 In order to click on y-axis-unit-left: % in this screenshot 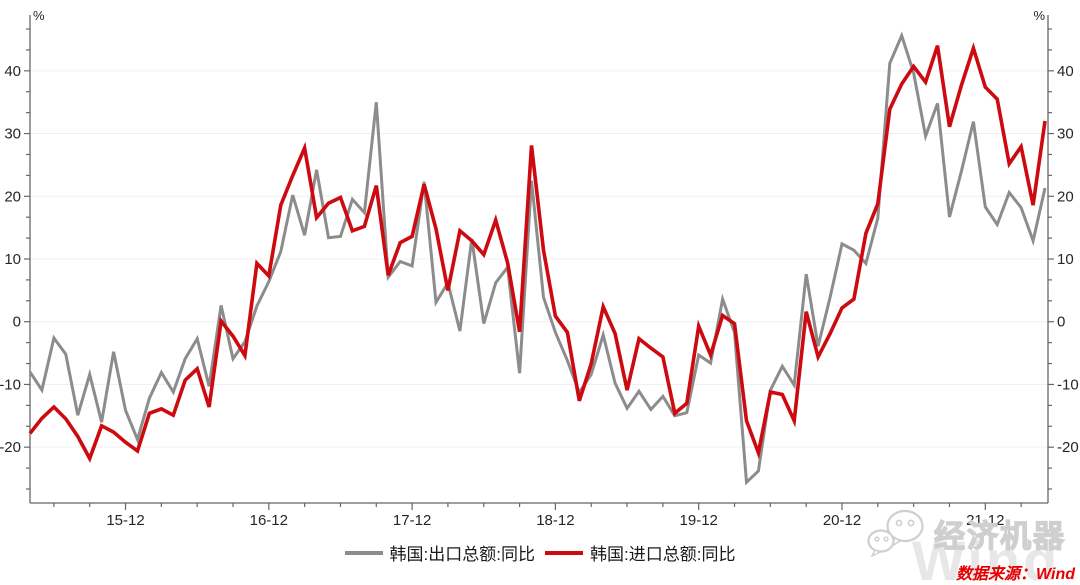, I will do `click(39, 15)`.